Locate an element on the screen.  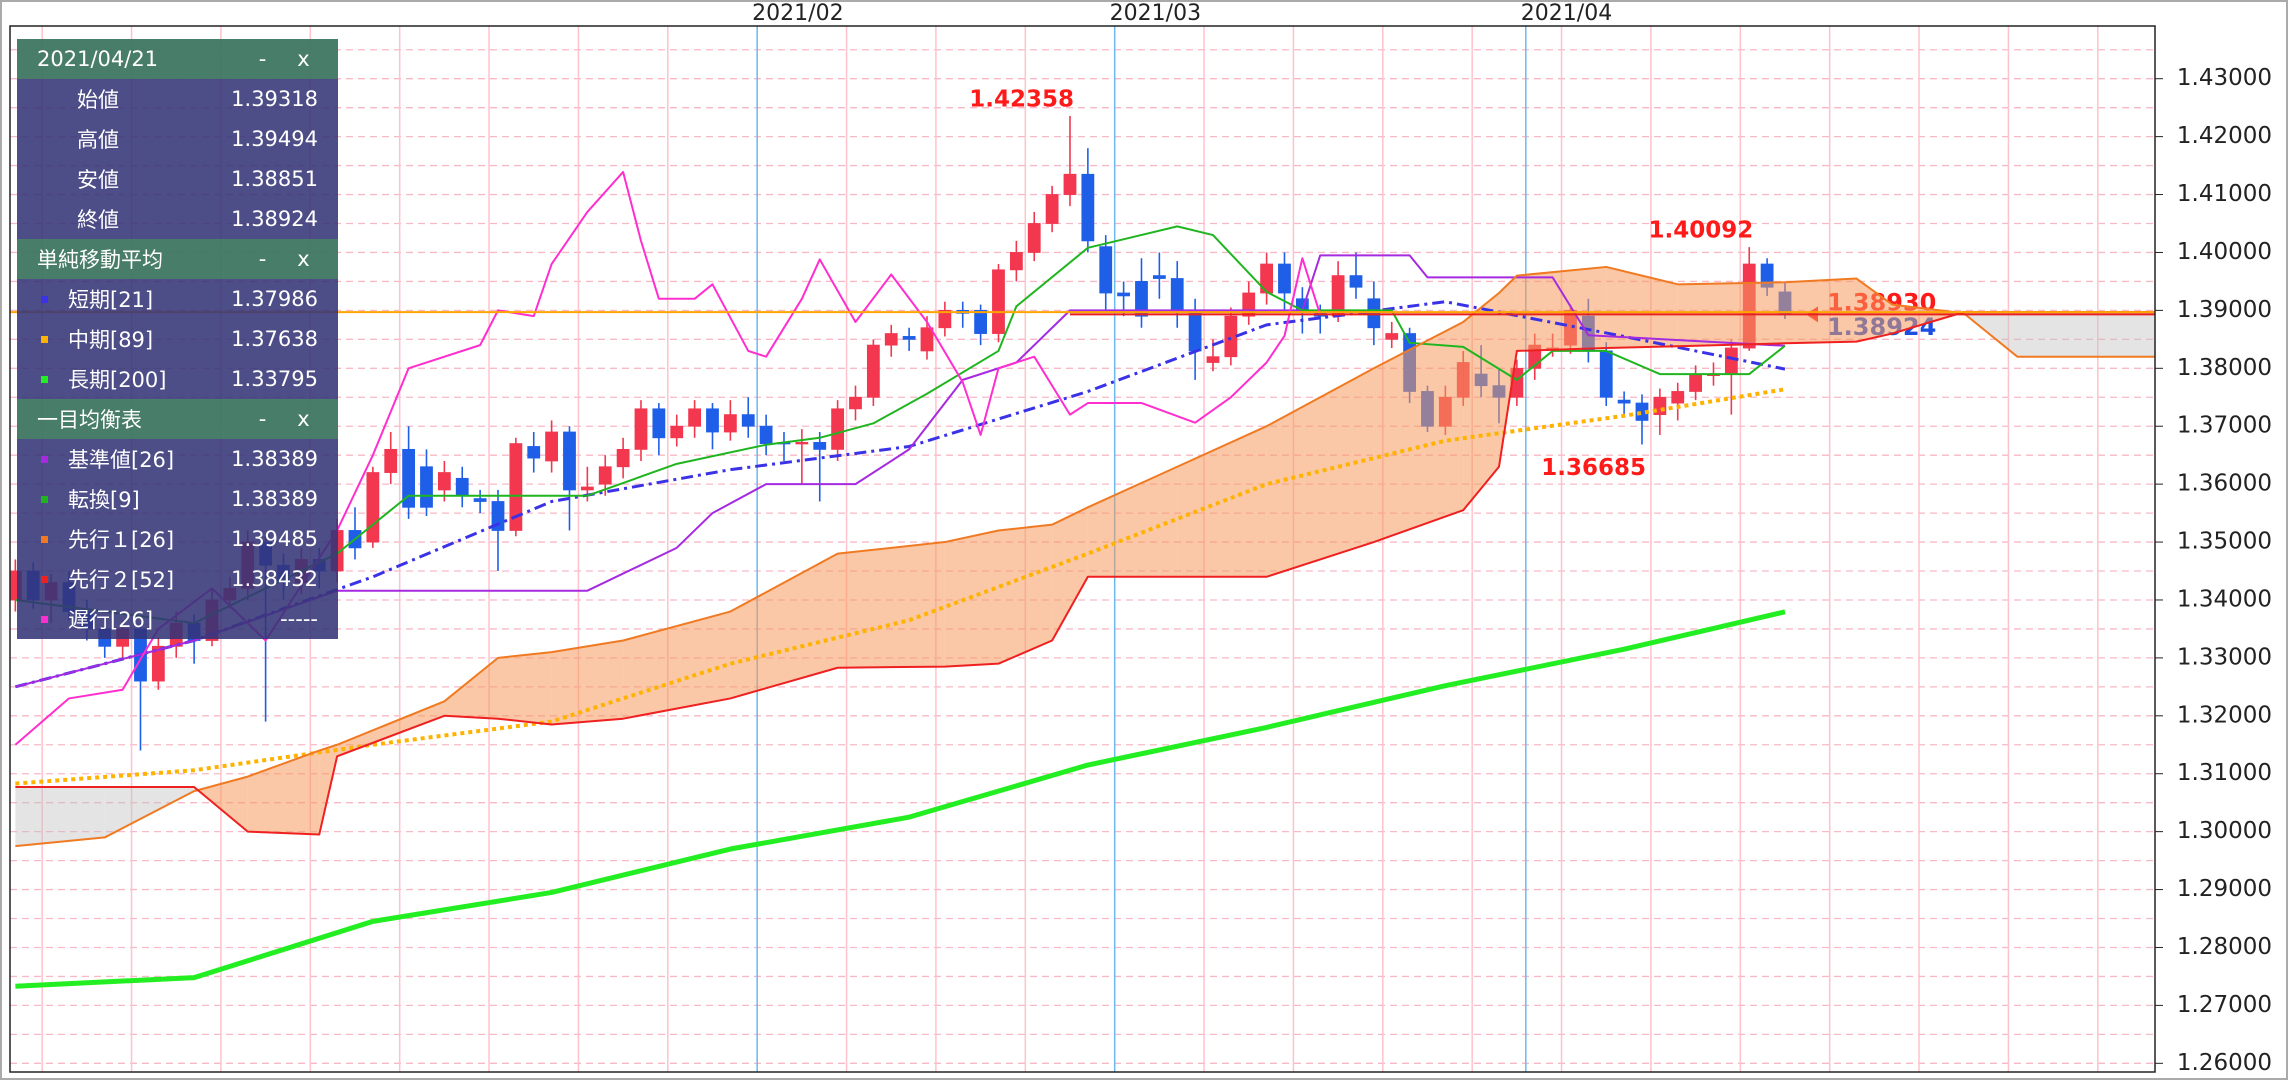
legend-value: 1.37638 is located at coordinates (274, 339).